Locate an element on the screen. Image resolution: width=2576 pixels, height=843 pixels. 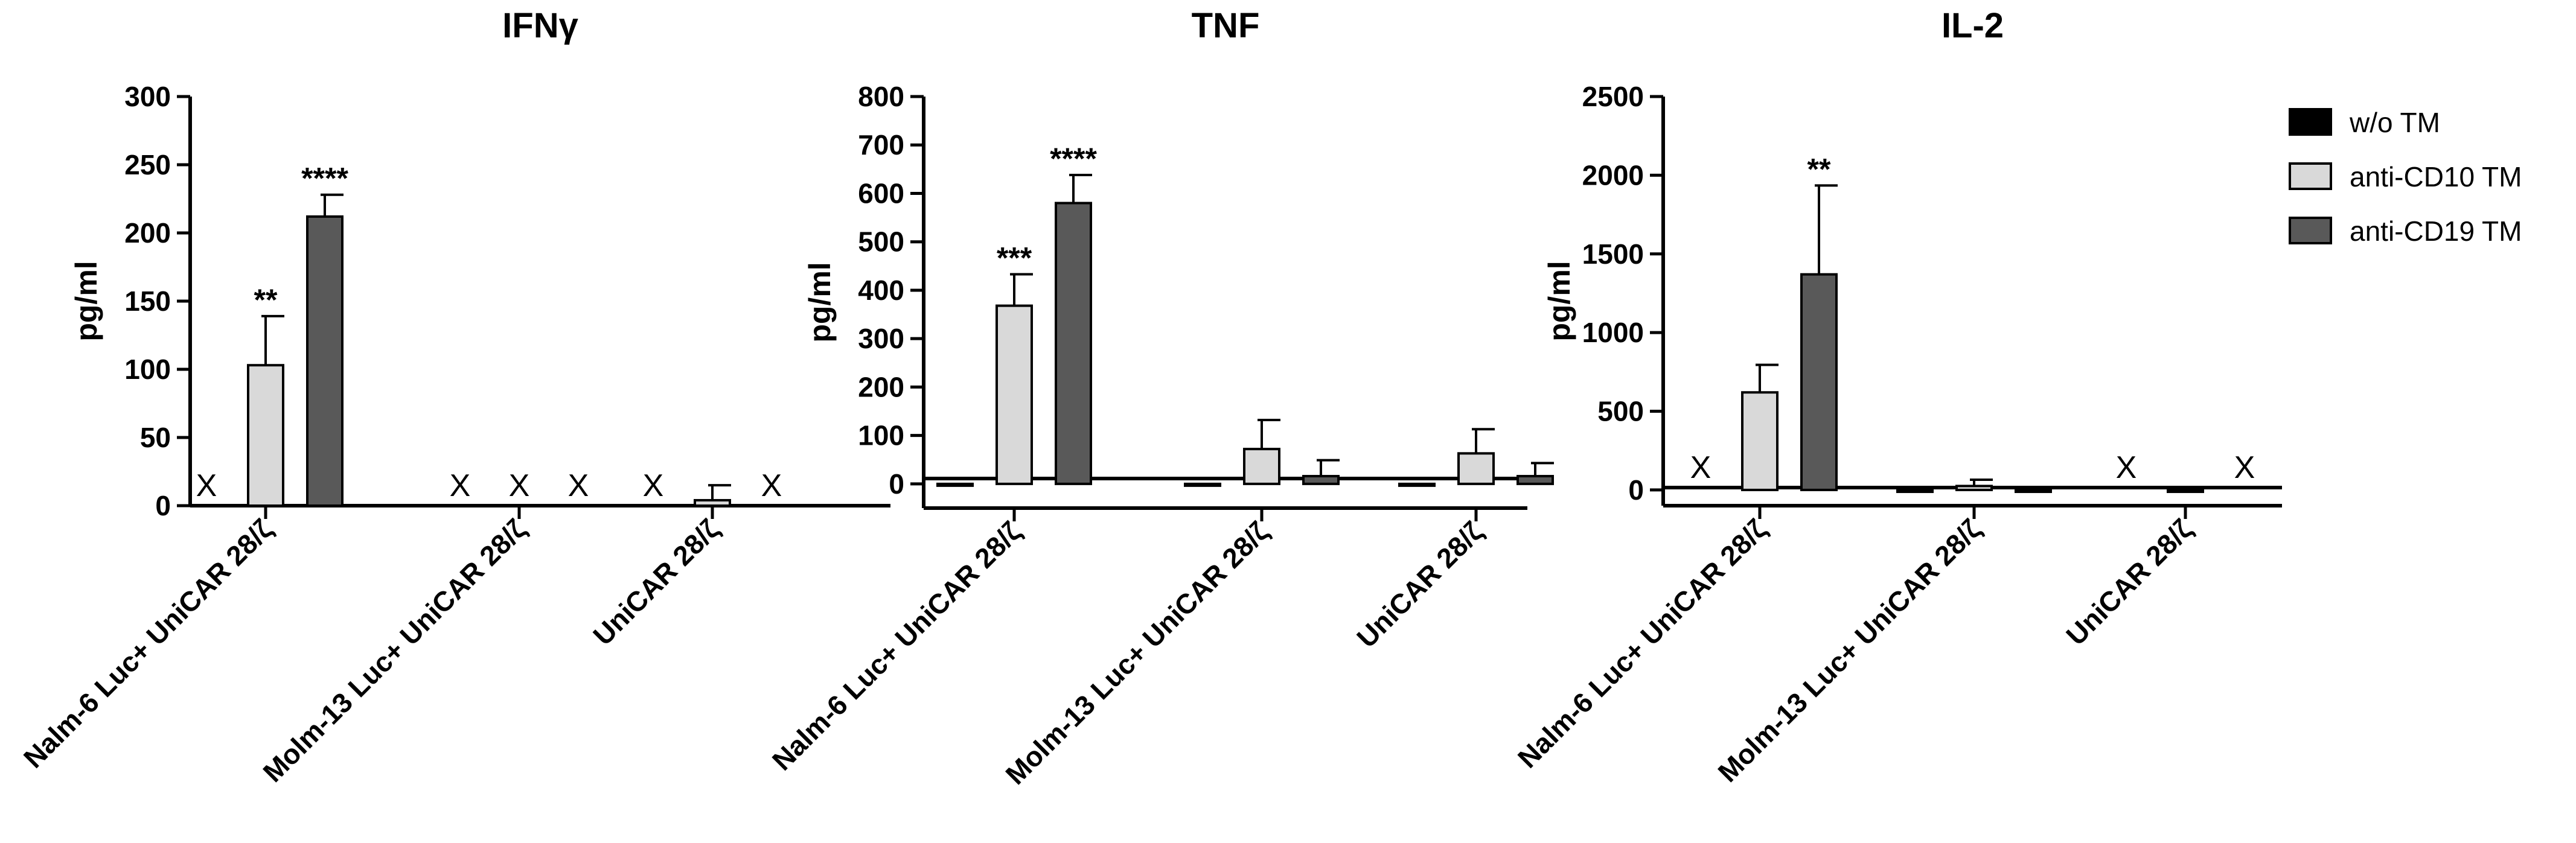
legend-swatch-w-o-tm is located at coordinates (2310, 122).